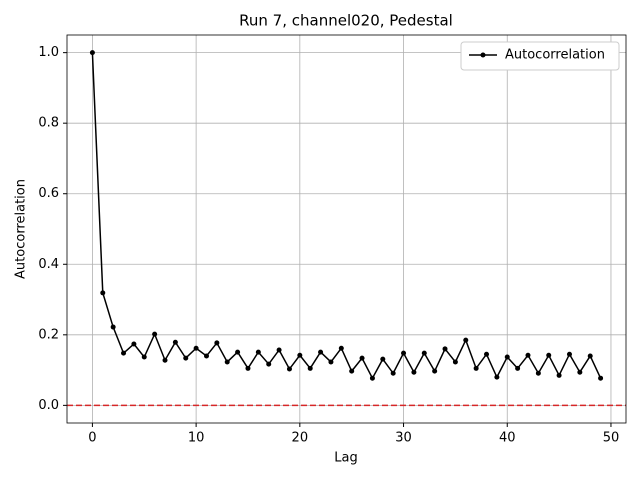 The image size is (640, 480). I want to click on y-tick-label: 0.2, so click(48, 334).